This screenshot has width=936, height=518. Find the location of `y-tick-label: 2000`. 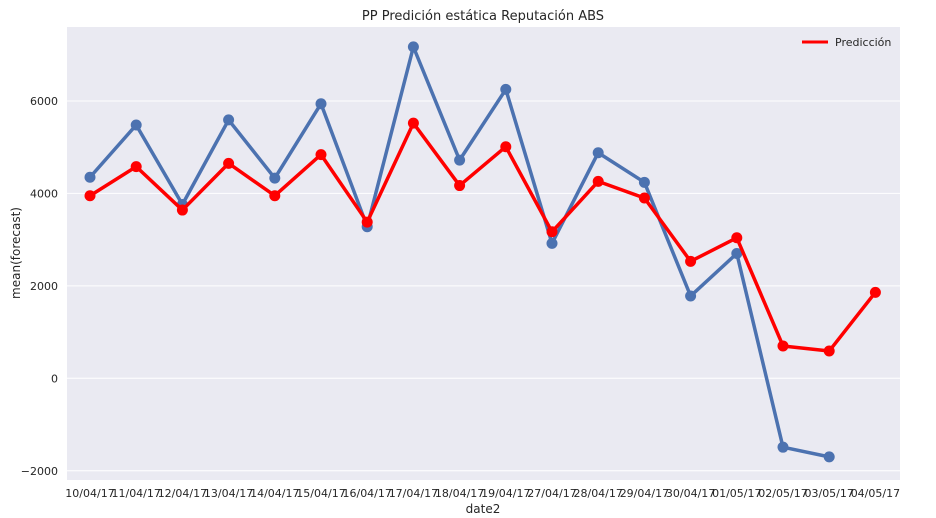

y-tick-label: 2000 is located at coordinates (44, 286).